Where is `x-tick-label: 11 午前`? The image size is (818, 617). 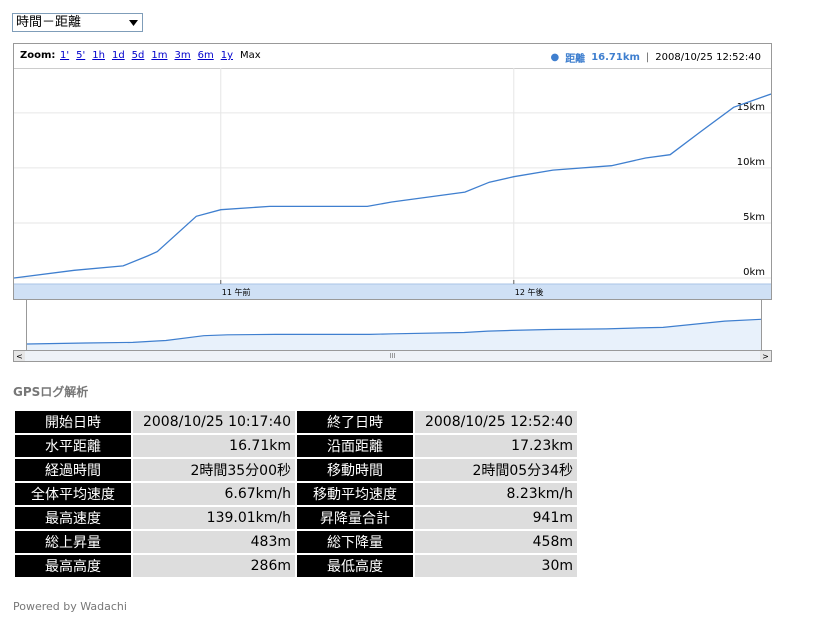
x-tick-label: 11 午前 is located at coordinates (236, 292).